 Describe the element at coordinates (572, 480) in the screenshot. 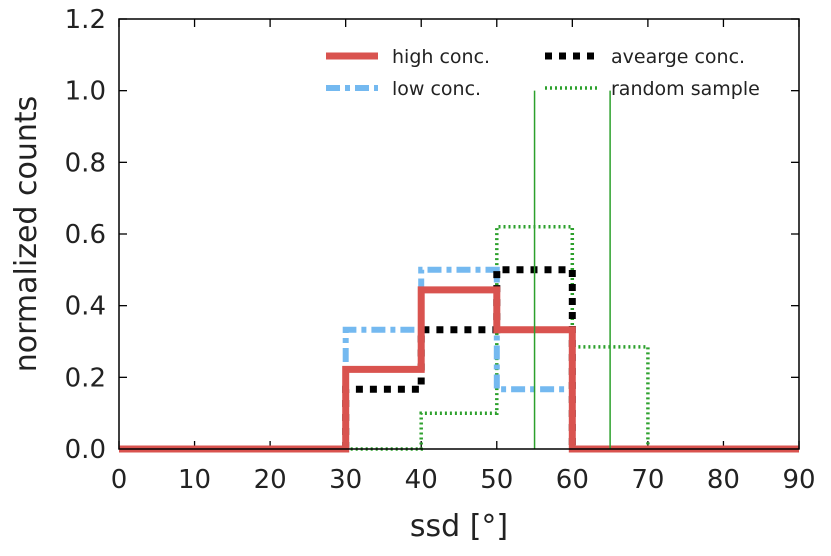

I see `x-tick-label: 60` at that location.